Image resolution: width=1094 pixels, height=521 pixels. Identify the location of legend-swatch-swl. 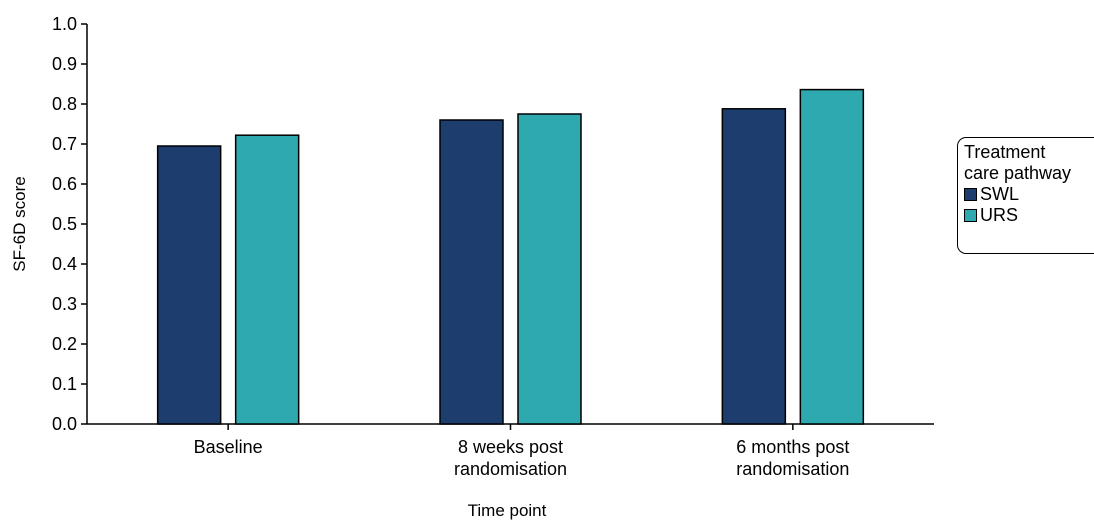
(970, 194).